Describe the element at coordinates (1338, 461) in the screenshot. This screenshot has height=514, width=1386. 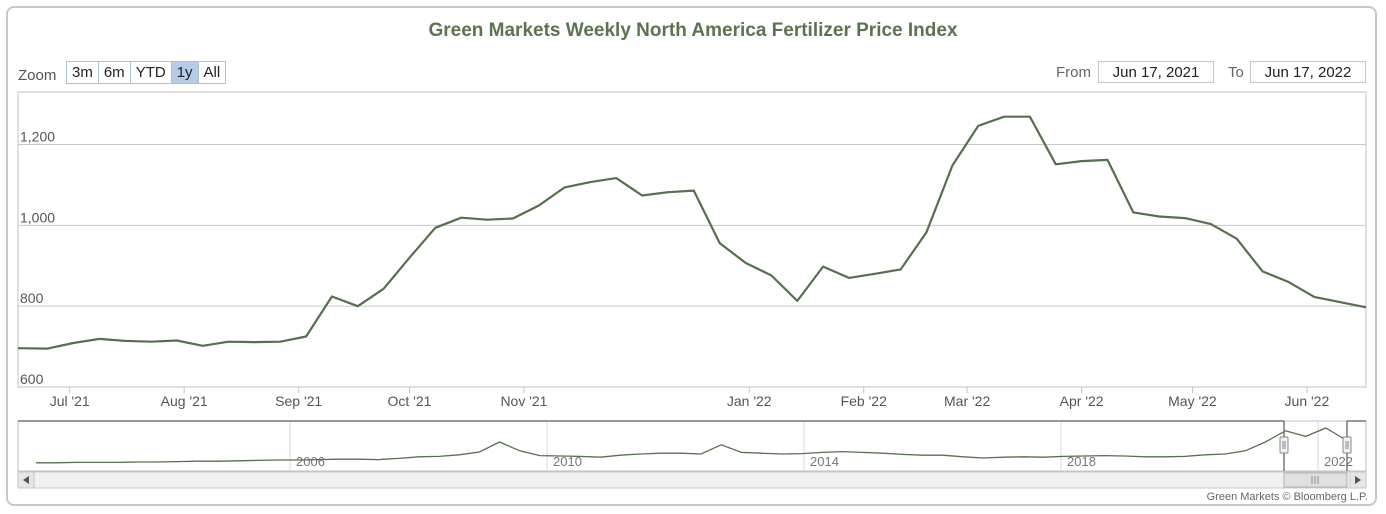
I see `navigator-tick-label: 2022` at that location.